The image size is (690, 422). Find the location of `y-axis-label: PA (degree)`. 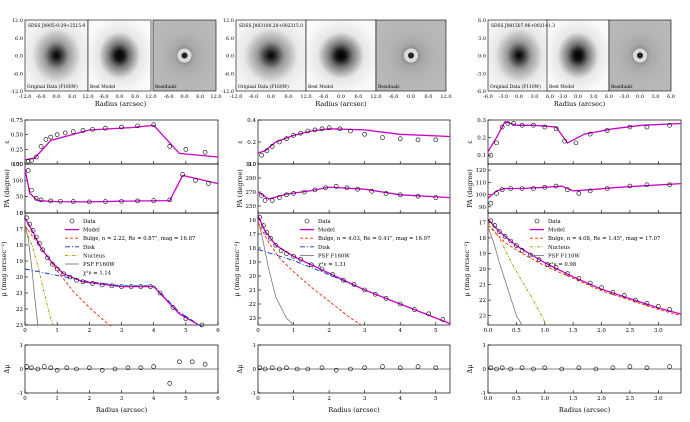

y-axis-label: PA (degree) is located at coordinates (240, 188).